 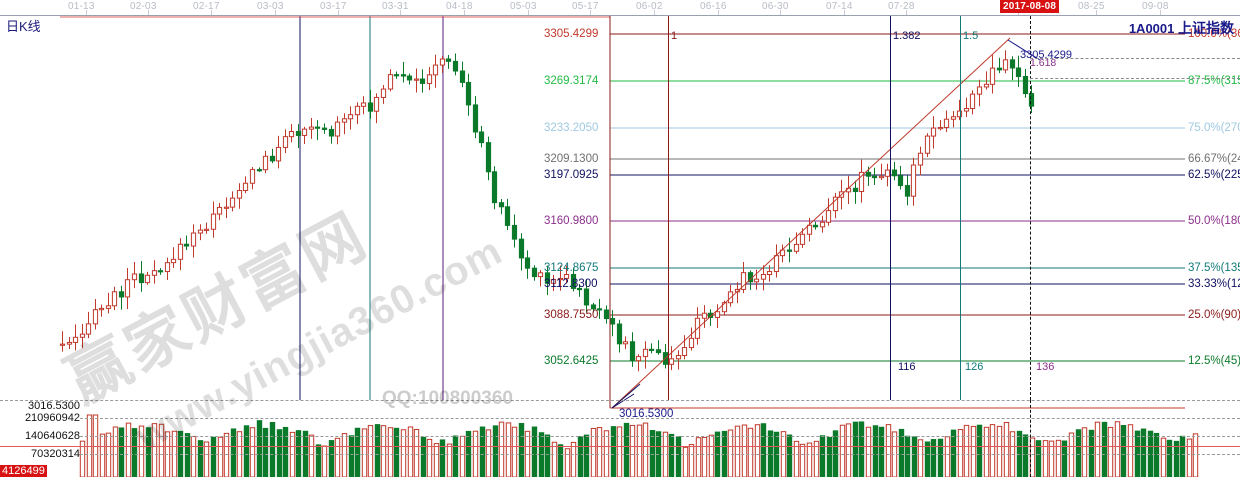 What do you see at coordinates (901, 6) in the screenshot?
I see `date-label: 07-28` at bounding box center [901, 6].